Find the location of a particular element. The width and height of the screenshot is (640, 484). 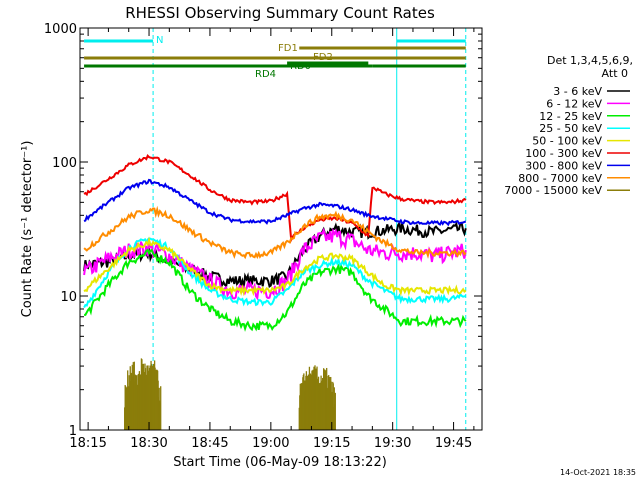

y-tick-label-0: 1 is located at coordinates (73, 431).